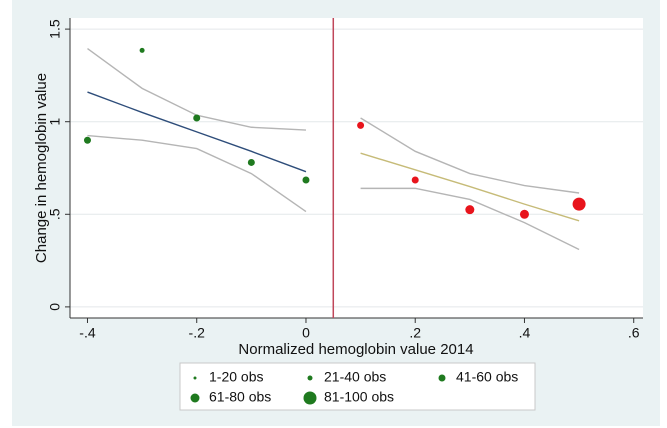 This screenshot has width=667, height=428. What do you see at coordinates (236, 377) in the screenshot?
I see `legend-label: 1-20 obs` at bounding box center [236, 377].